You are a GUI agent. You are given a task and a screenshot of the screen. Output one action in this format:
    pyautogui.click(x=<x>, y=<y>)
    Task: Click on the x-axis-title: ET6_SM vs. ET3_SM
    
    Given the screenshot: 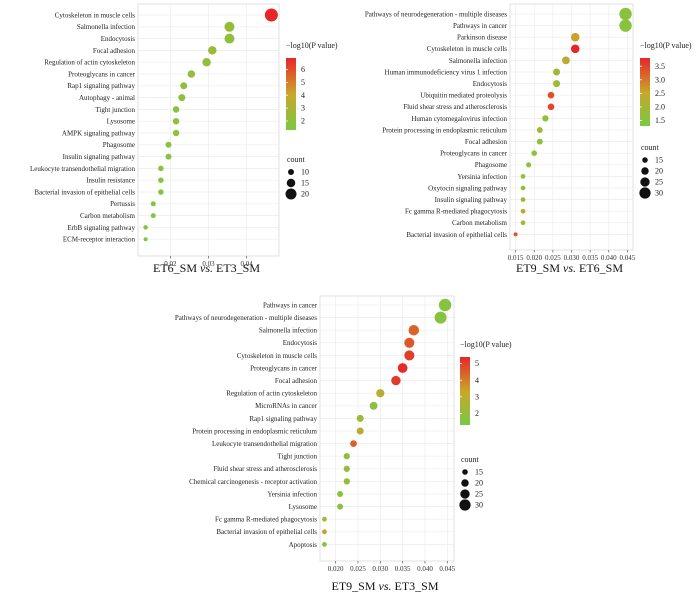 What is the action you would take?
    pyautogui.click(x=206, y=268)
    